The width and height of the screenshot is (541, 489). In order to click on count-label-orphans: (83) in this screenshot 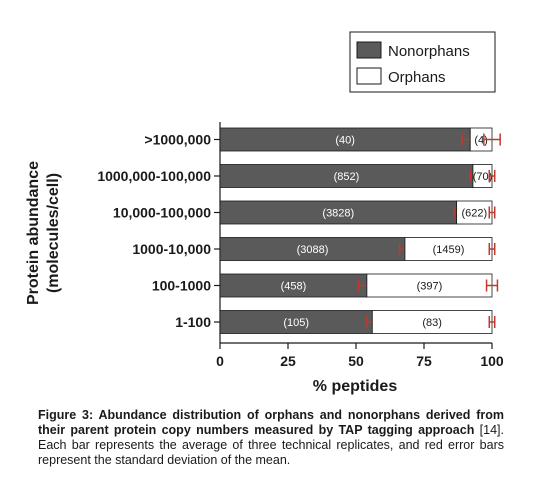, I will do `click(432, 323)`.